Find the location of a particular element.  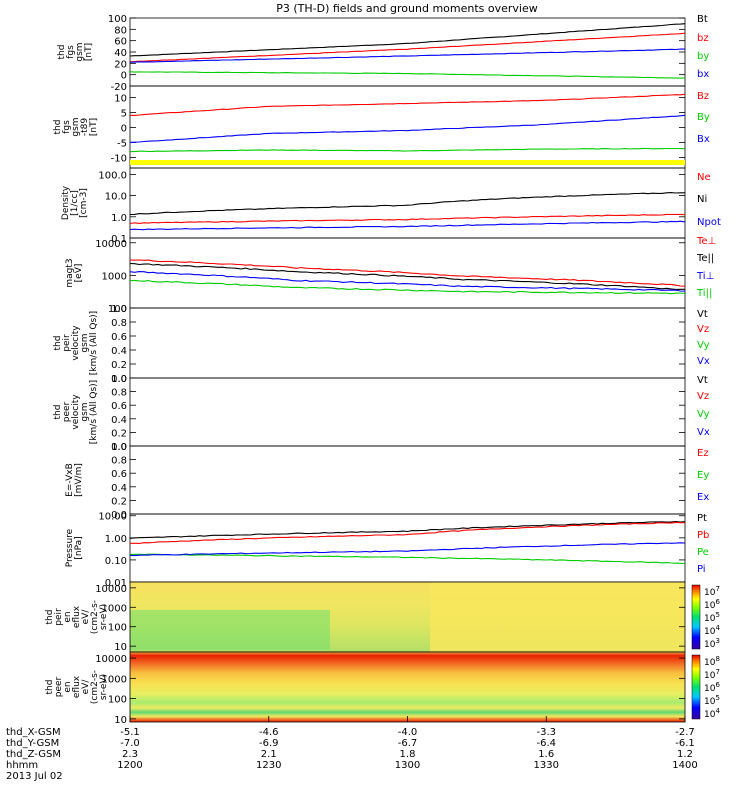

legend-entry: bx is located at coordinates (703, 74).